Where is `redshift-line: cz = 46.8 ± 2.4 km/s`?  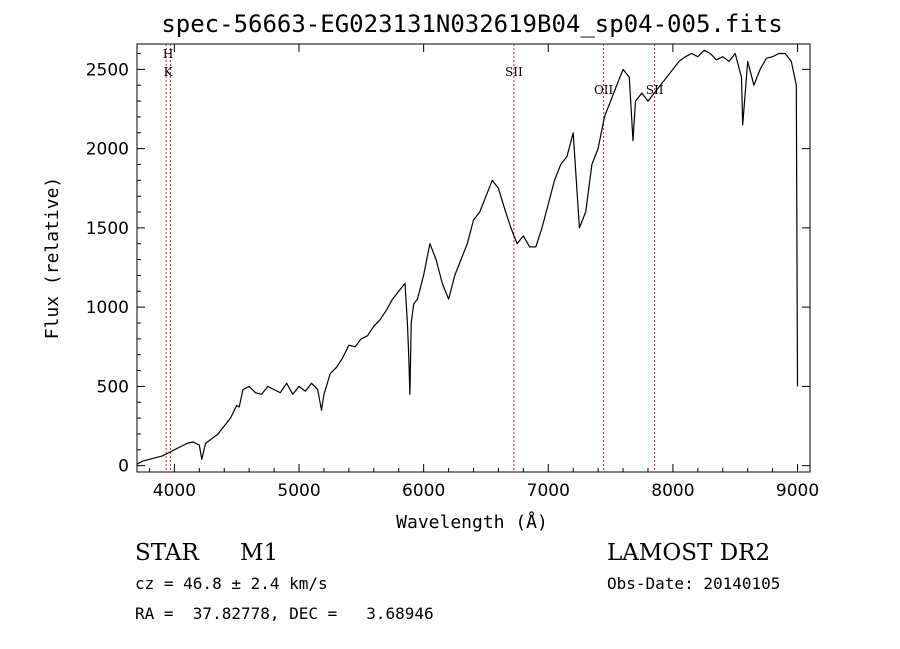 redshift-line: cz = 46.8 ± 2.4 km/s is located at coordinates (231, 583).